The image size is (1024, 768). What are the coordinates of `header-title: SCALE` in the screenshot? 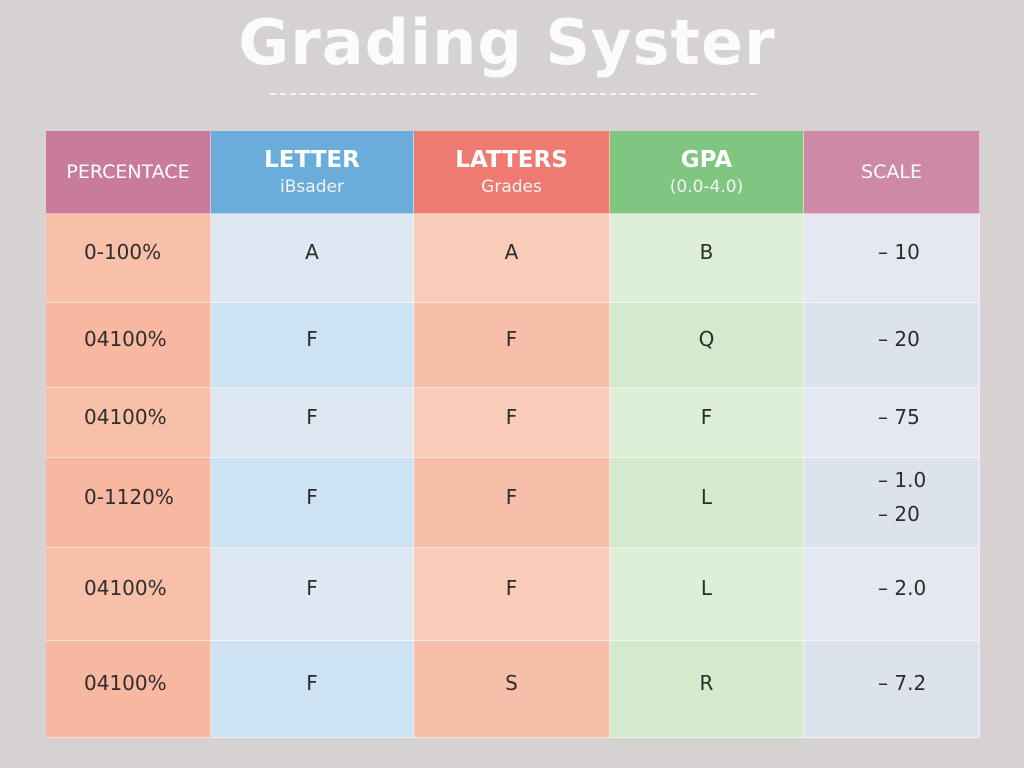 It's located at (891, 172).